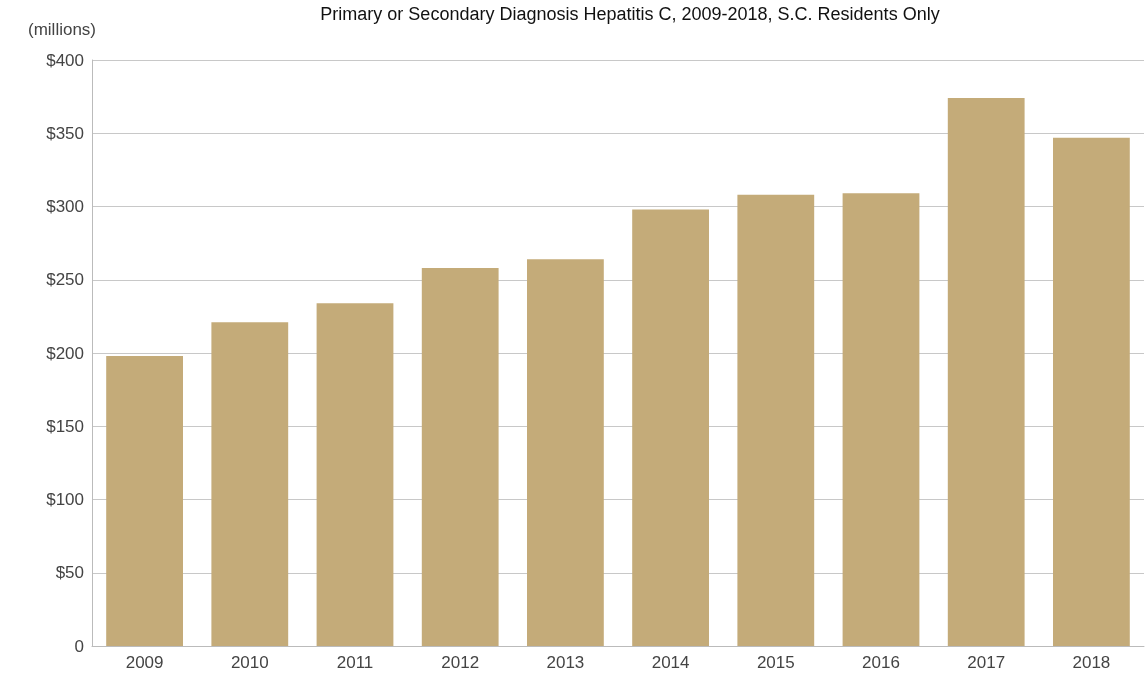 The width and height of the screenshot is (1145, 679). Describe the element at coordinates (986, 662) in the screenshot. I see `x-tick-label: 2017` at that location.